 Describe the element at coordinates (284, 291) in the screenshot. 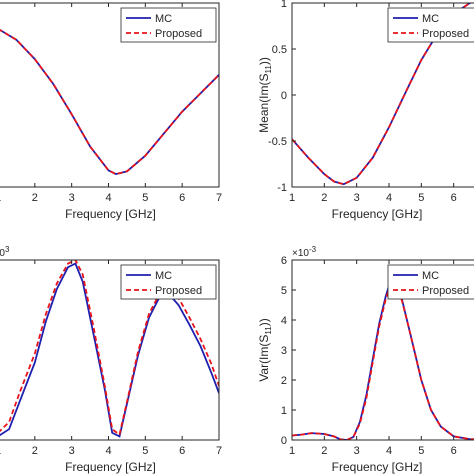

I see `y-tick-label: 5` at that location.